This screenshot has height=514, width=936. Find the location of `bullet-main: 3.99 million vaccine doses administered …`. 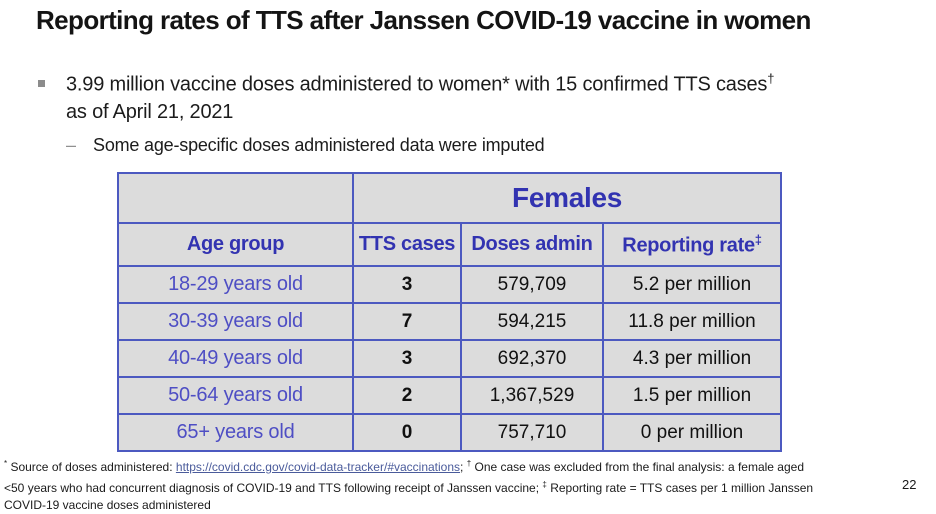

bullet-main: 3.99 million vaccine doses administered … is located at coordinates (473, 98).